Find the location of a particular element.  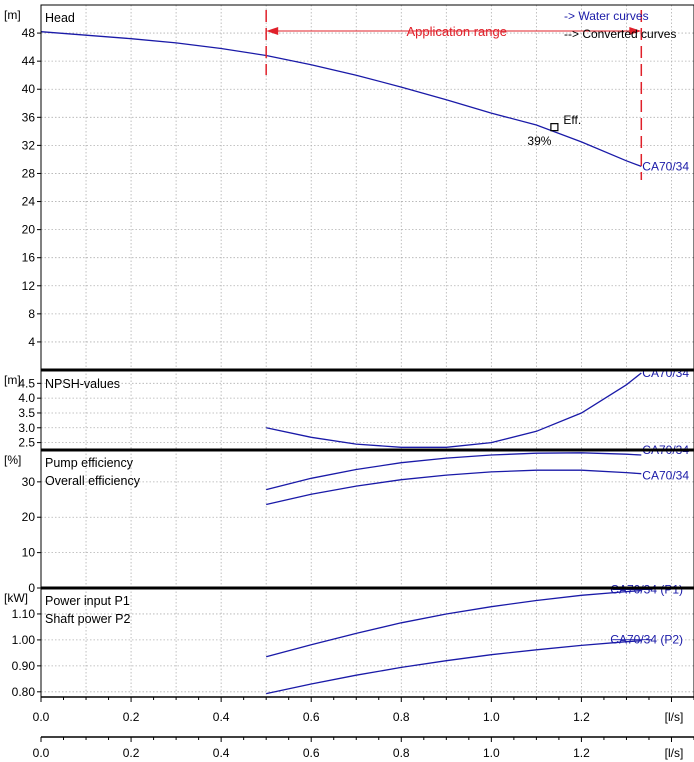

y-tick-label: 30 is located at coordinates (29, 482).